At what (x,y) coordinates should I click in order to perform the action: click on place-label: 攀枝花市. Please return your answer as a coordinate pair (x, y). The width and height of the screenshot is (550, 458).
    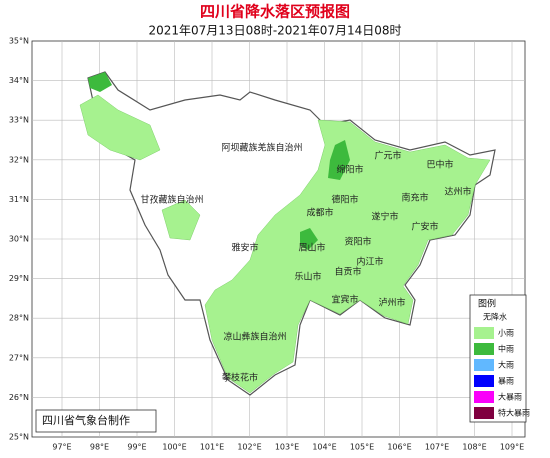
    Looking at the image, I should click on (240, 378).